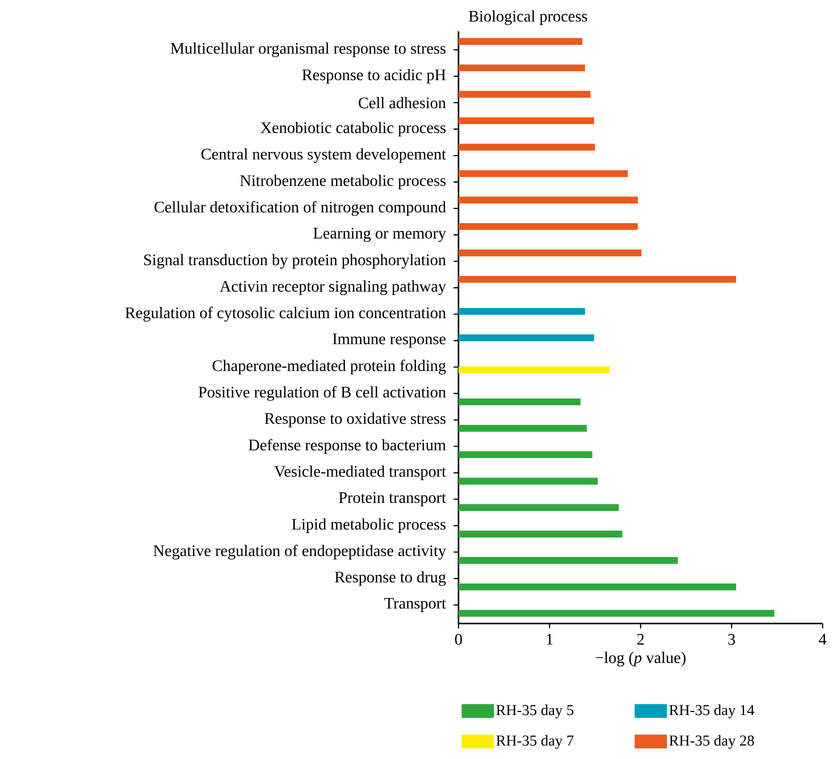 The width and height of the screenshot is (832, 759). Describe the element at coordinates (549, 639) in the screenshot. I see `x-tick-label: 1` at that location.